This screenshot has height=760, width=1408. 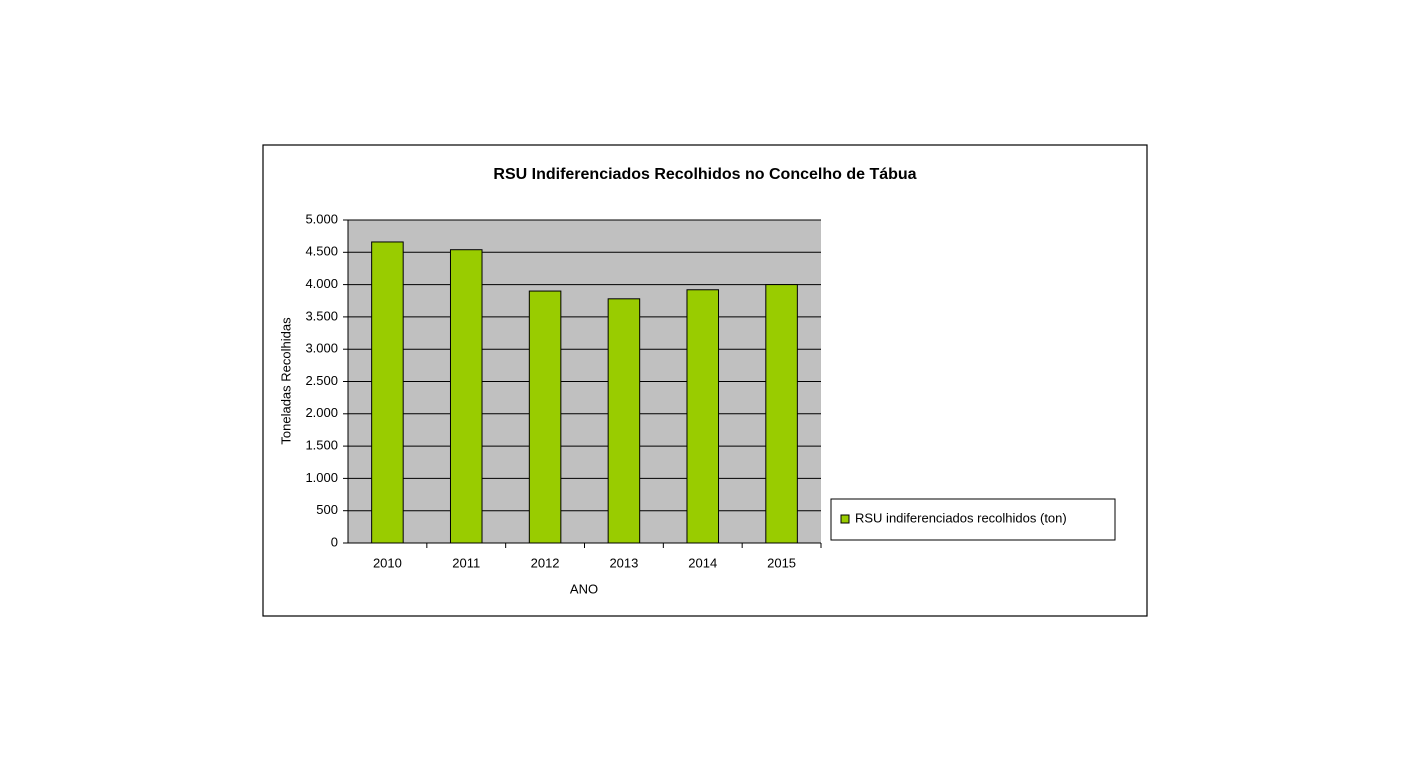 What do you see at coordinates (321, 348) in the screenshot?
I see `y-tick-label: 3.000` at bounding box center [321, 348].